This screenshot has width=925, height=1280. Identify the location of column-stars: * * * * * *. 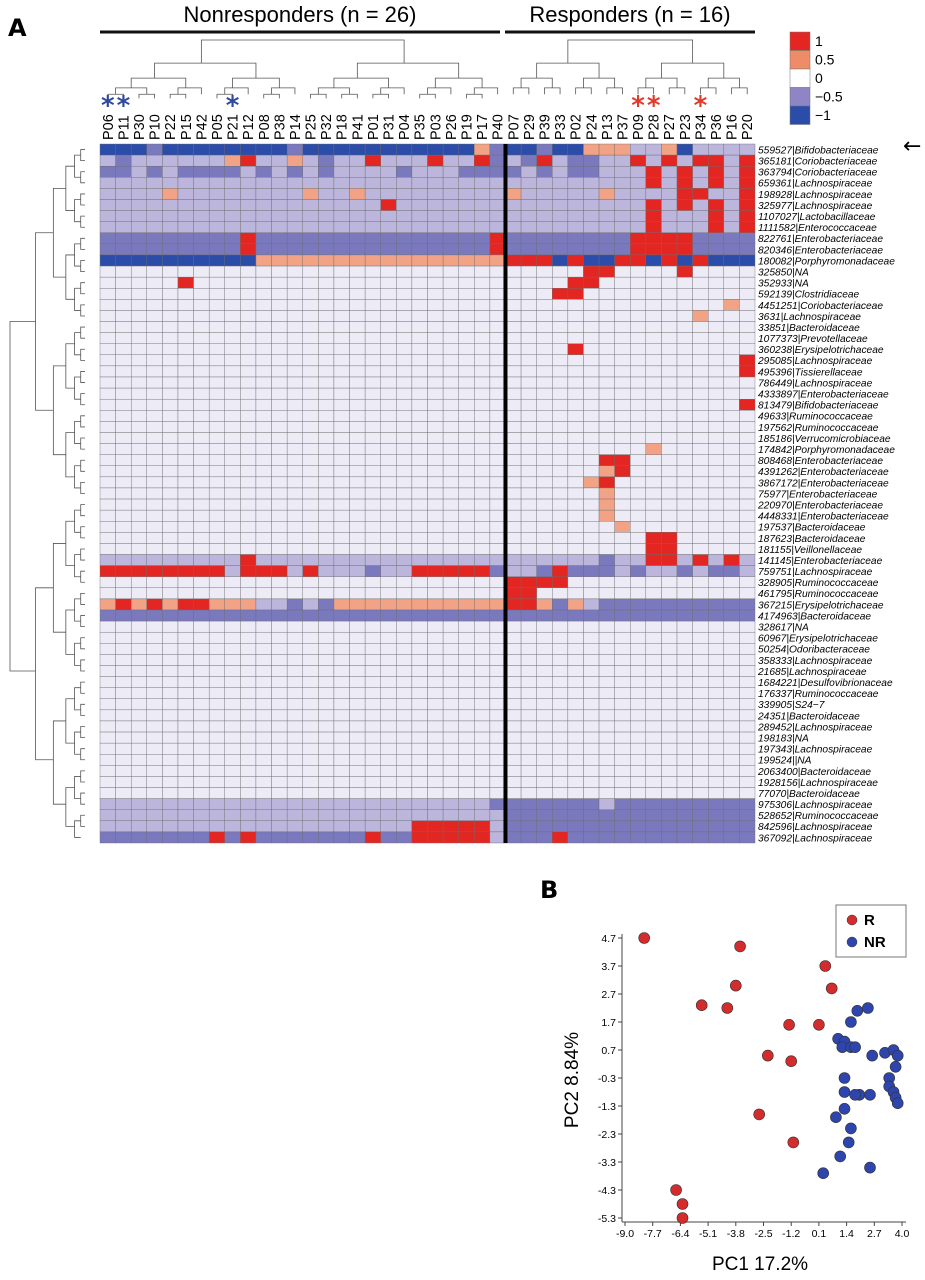
(404, 106).